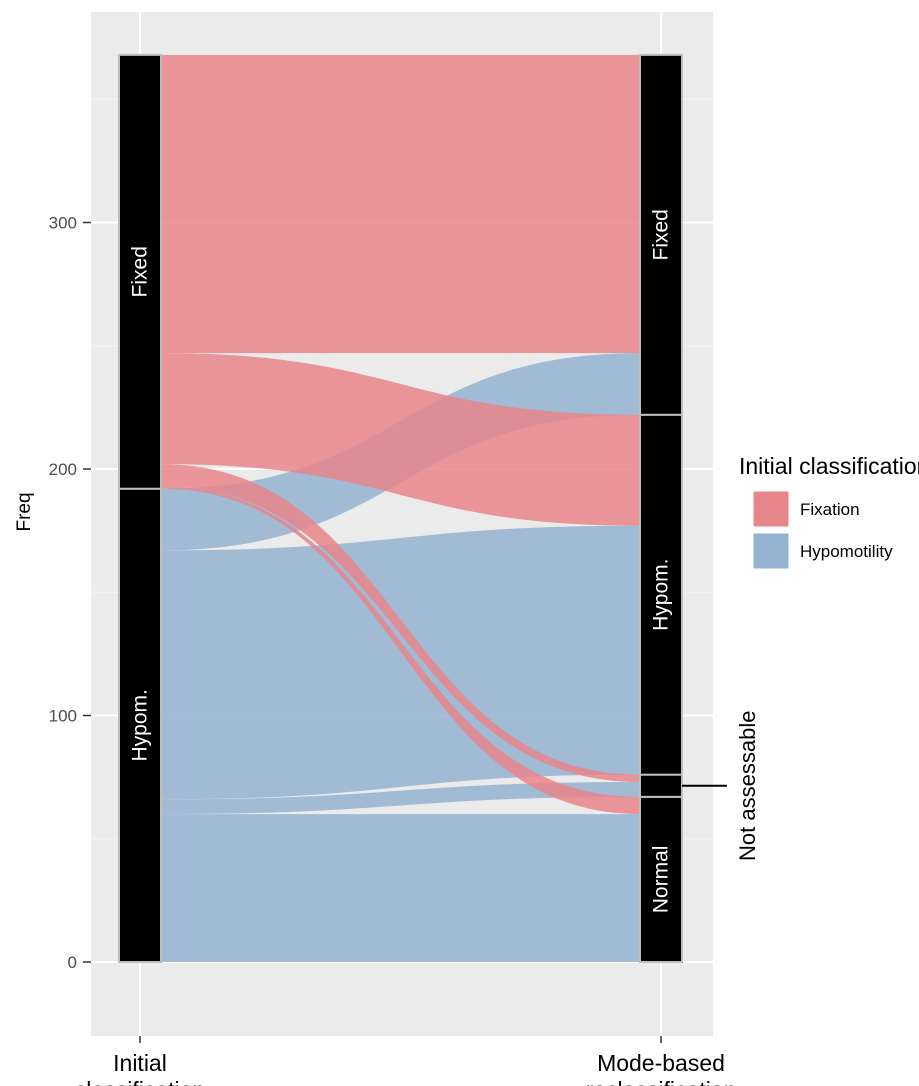  I want to click on legend-title: Initial classification, so click(829, 466).